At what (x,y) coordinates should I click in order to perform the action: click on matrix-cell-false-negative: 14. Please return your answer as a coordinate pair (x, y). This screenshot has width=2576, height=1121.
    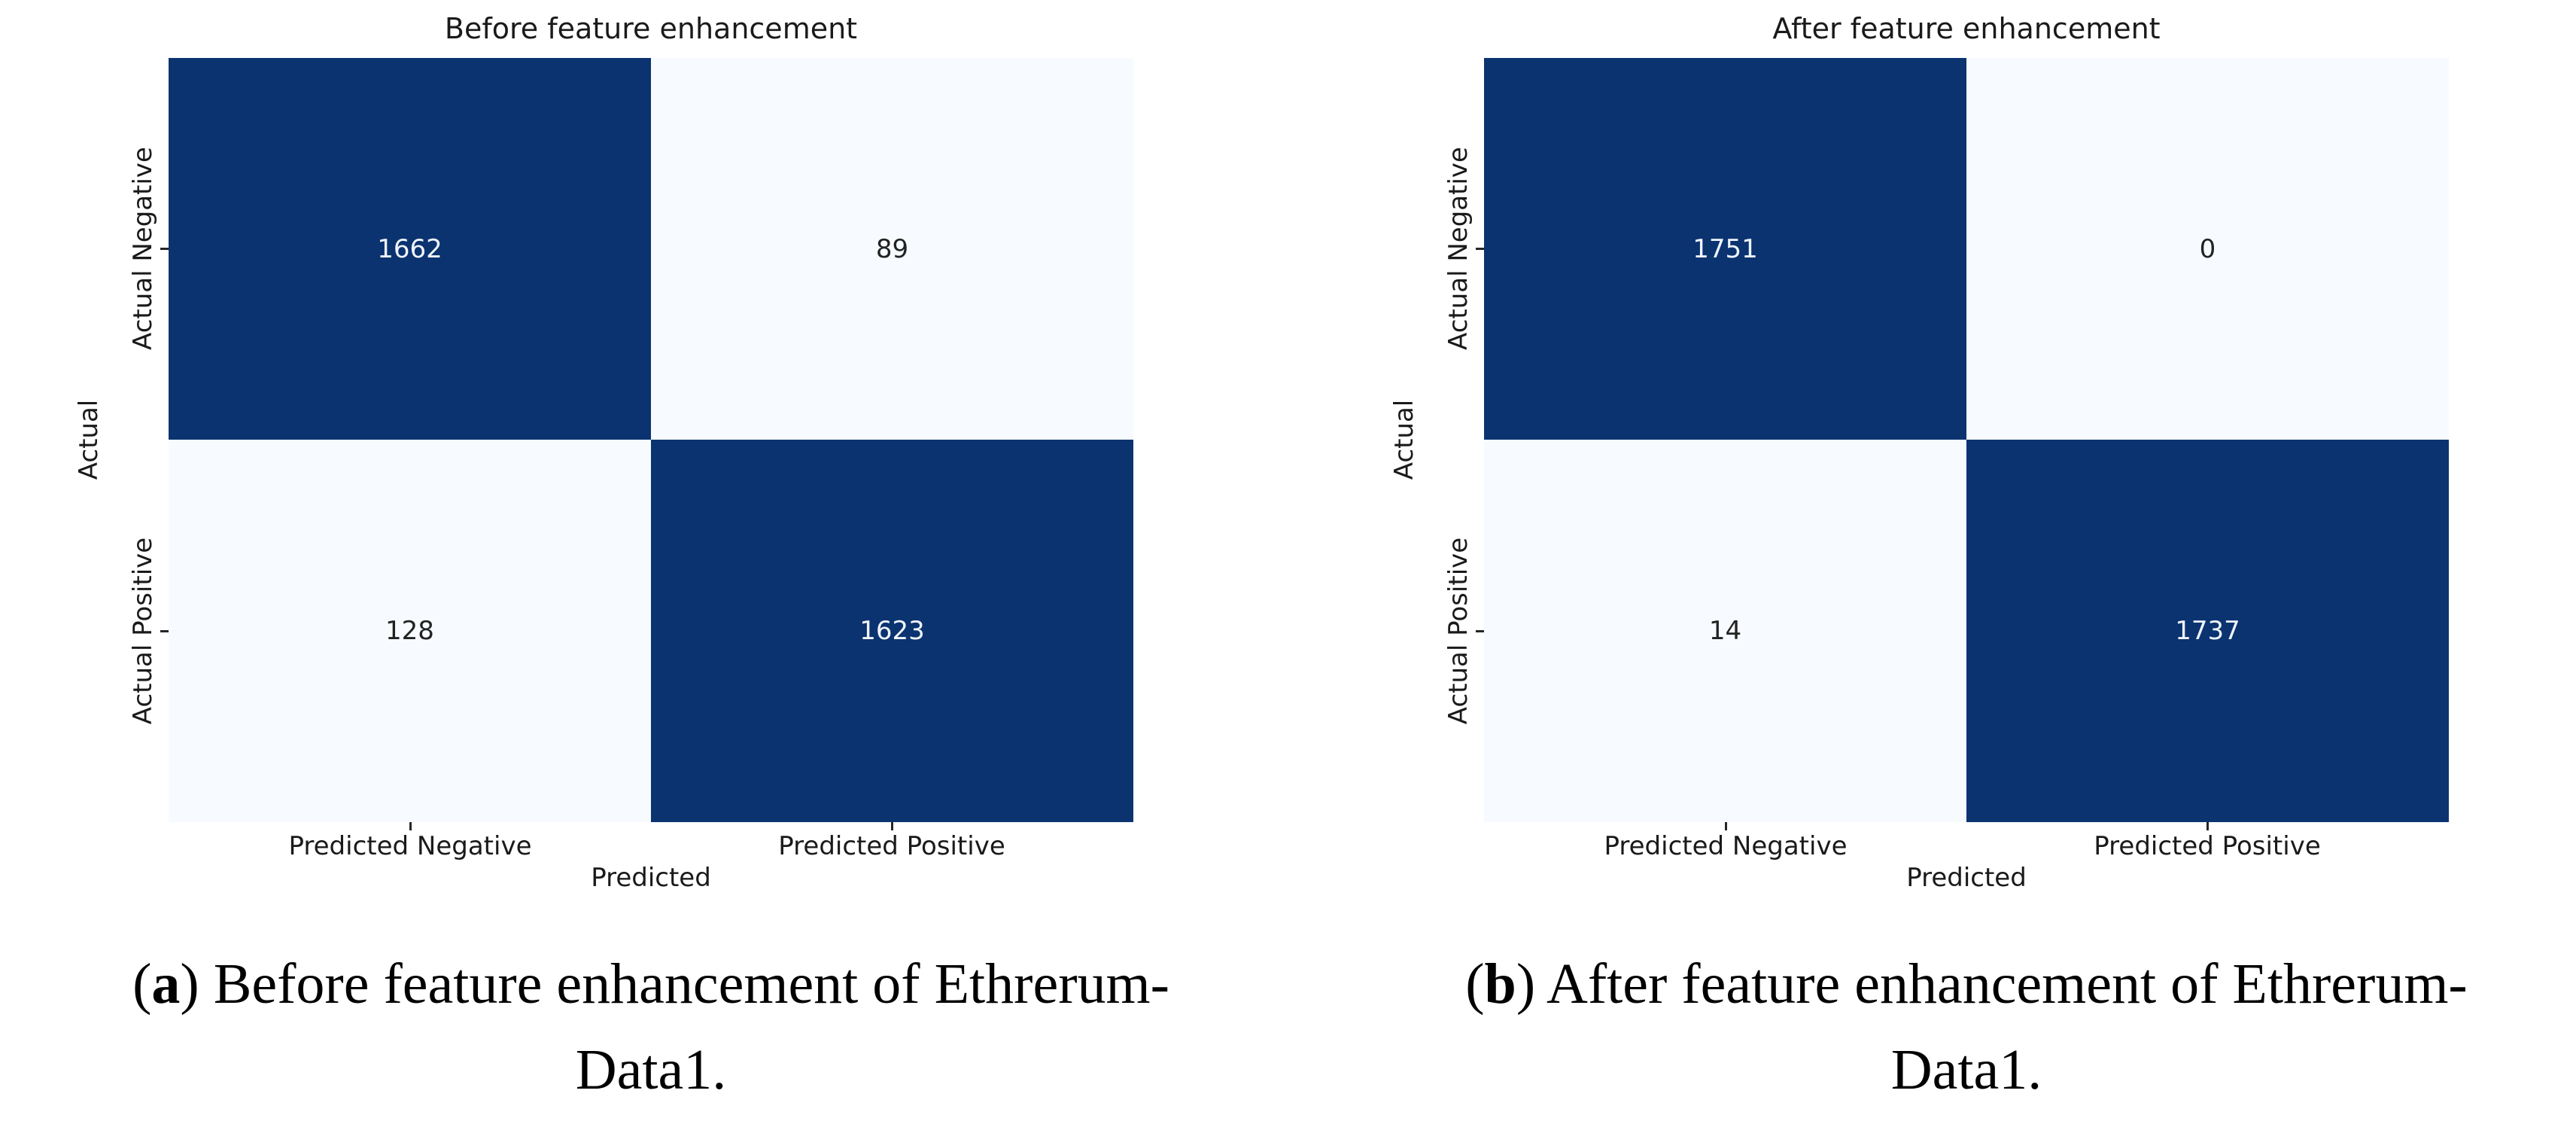
    Looking at the image, I should click on (1725, 631).